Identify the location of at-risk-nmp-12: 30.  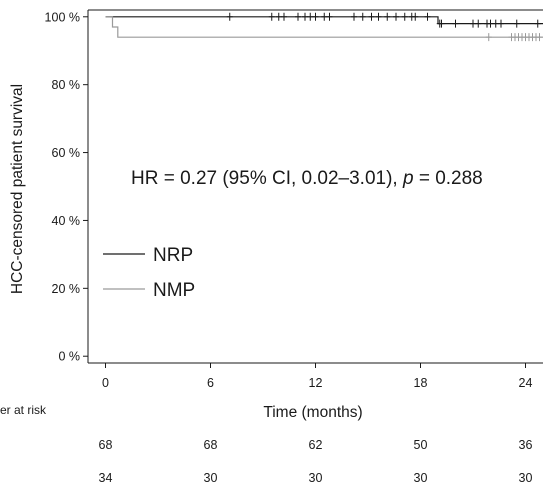
(316, 478).